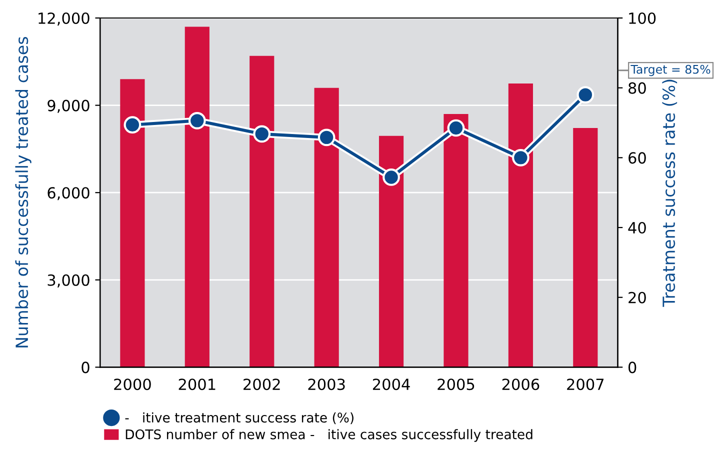 The height and width of the screenshot is (450, 715). Describe the element at coordinates (69, 281) in the screenshot. I see `y-tick-label: 3,000` at that location.